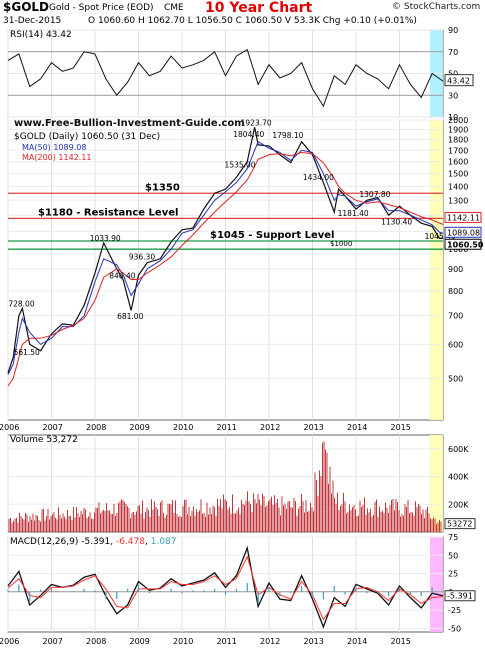 Image resolution: width=485 pixels, height=650 pixels. I want to click on macd-value: -5.391, so click(96, 542).